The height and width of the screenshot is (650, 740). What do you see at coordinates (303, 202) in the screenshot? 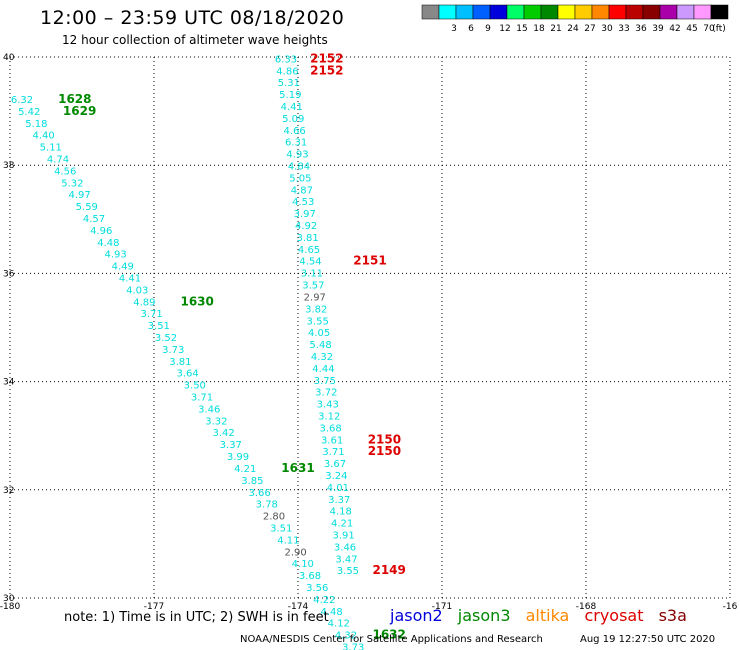
I see `wave-height-point: 4.53` at bounding box center [303, 202].